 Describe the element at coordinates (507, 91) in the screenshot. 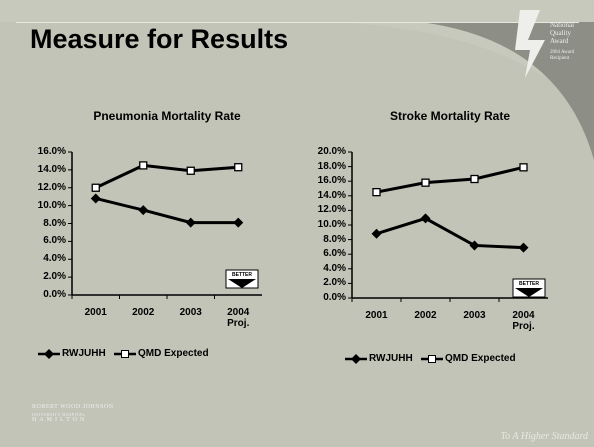

I see `bg-curve` at that location.